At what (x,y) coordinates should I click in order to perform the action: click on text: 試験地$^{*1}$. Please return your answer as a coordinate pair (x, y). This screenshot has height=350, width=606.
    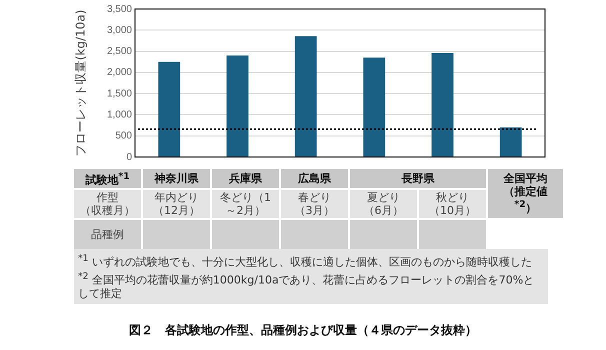
    Looking at the image, I should click on (107, 178).